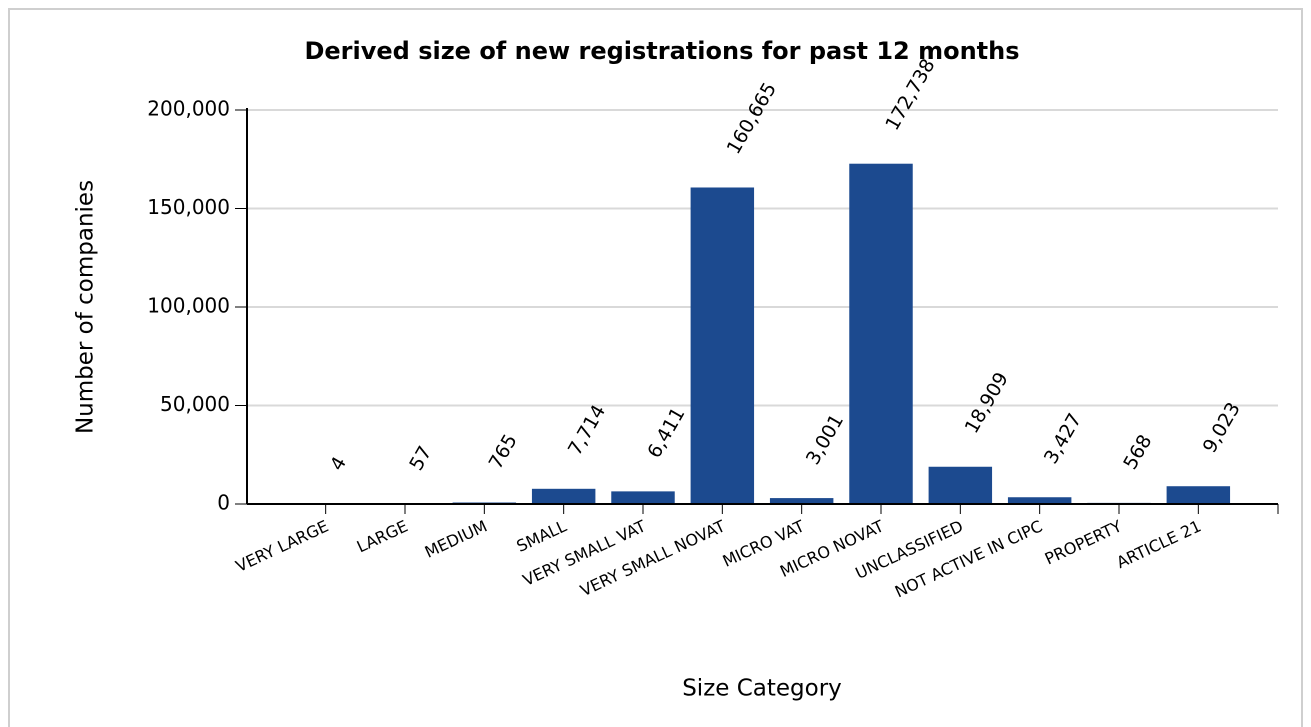 The width and height of the screenshot is (1311, 727). What do you see at coordinates (188, 109) in the screenshot?
I see `y-tick-label: 200,000` at bounding box center [188, 109].